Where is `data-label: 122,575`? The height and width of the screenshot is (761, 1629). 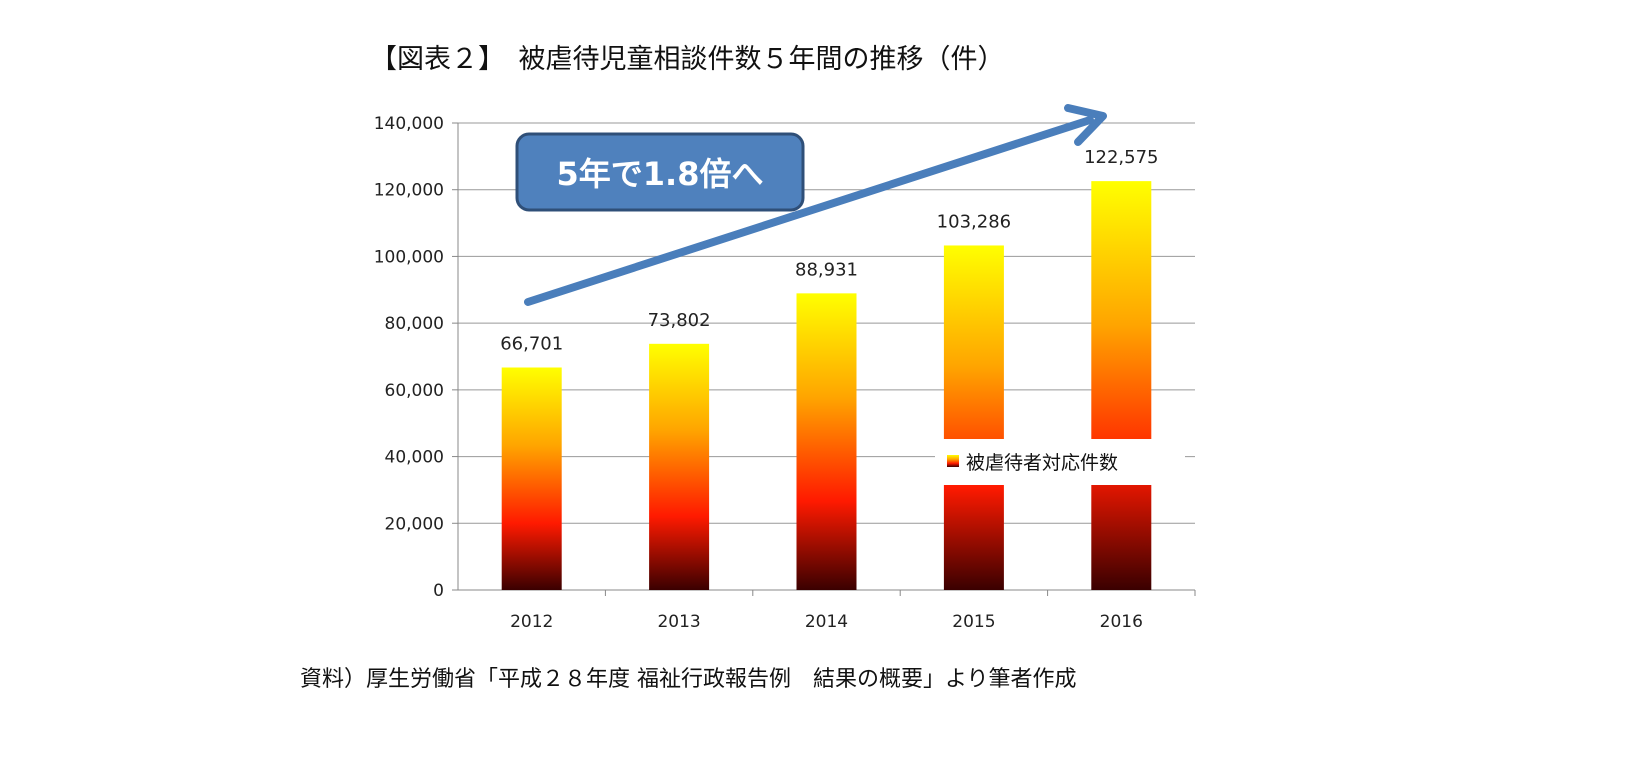 data-label: 122,575 is located at coordinates (1121, 157).